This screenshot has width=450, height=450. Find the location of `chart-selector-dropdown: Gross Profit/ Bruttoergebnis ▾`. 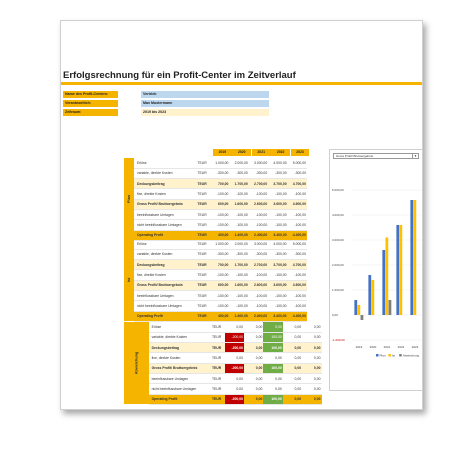

chart-selector-dropdown: Gross Profit/ Bruttoergebnis ▾ is located at coordinates (376, 156).